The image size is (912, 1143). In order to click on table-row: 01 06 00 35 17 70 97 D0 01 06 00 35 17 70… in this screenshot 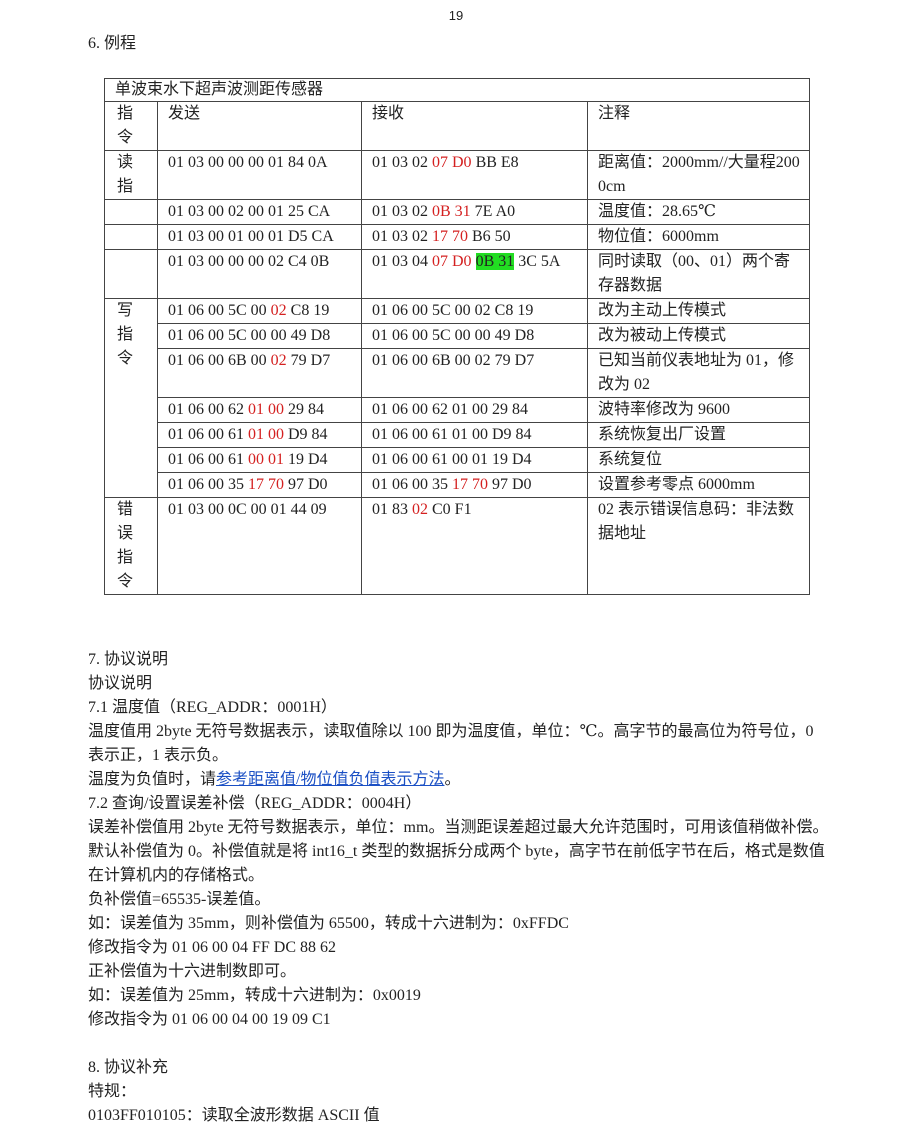, I will do `click(458, 485)`.